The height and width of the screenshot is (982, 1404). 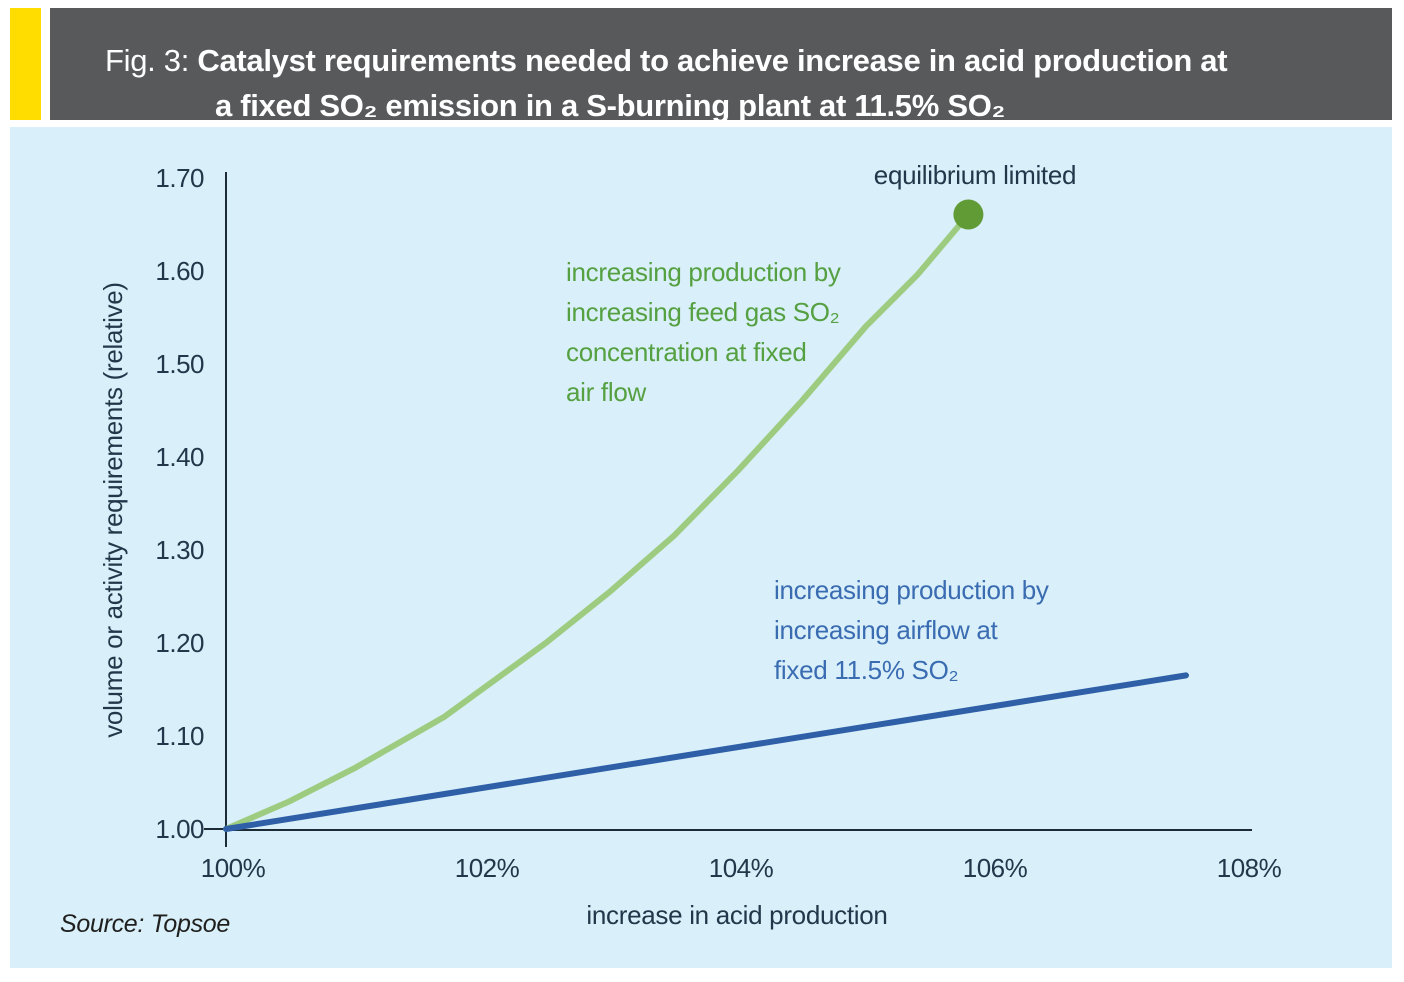 I want to click on yellow-accent-block, so click(x=25, y=64).